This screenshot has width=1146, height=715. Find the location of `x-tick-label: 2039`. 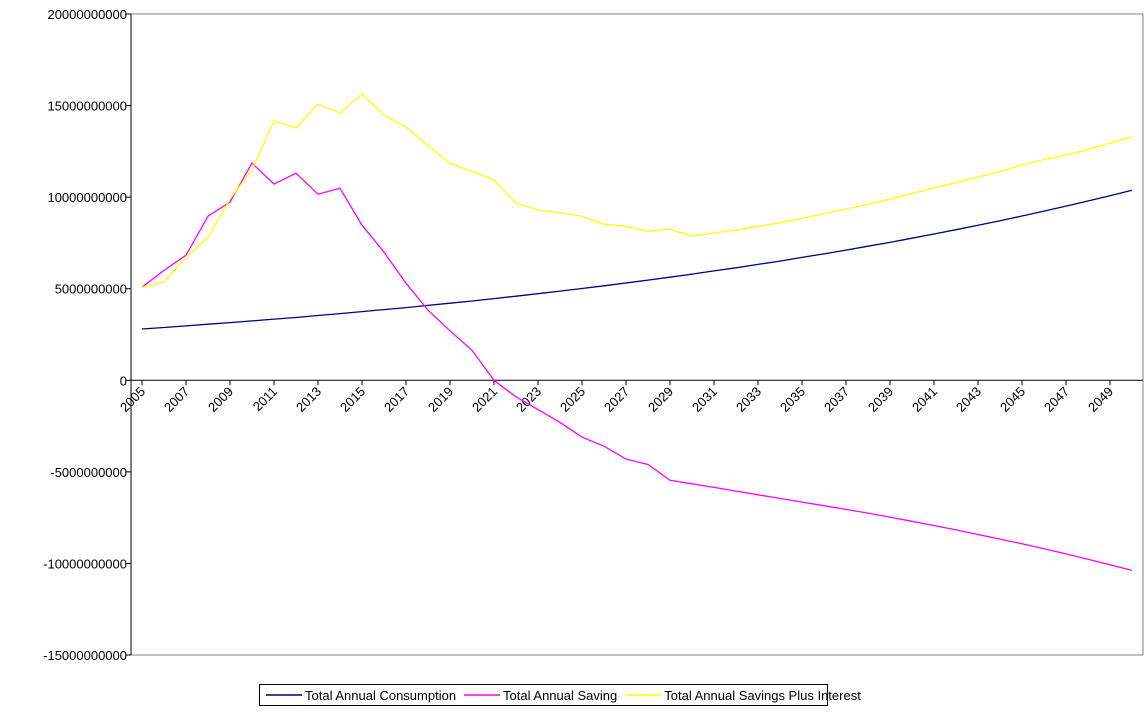

x-tick-label: 2039 is located at coordinates (880, 399).